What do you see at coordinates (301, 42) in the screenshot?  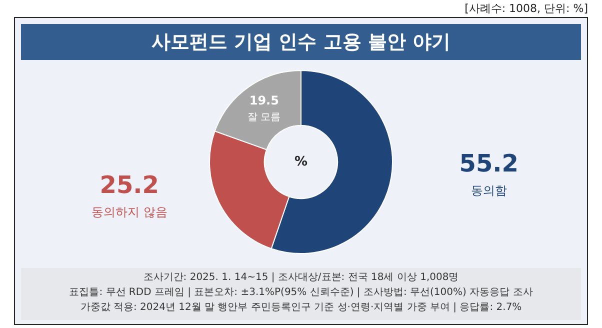 I see `chart-title: 사모펀드 기업 인수 고용 불안 야기` at bounding box center [301, 42].